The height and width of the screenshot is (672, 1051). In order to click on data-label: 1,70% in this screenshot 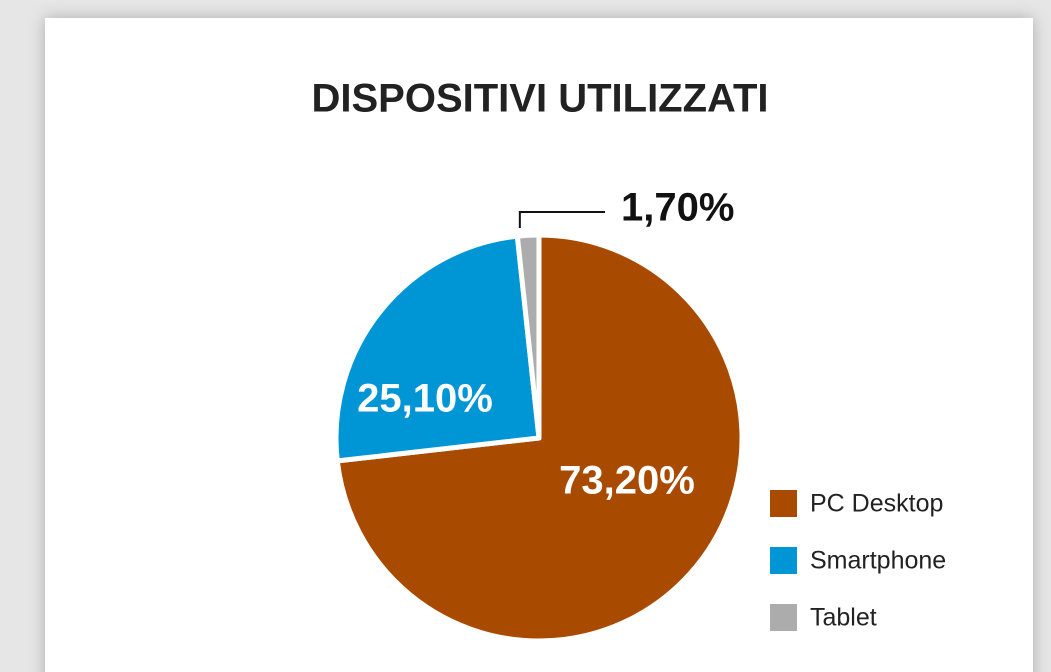, I will do `click(677, 208)`.